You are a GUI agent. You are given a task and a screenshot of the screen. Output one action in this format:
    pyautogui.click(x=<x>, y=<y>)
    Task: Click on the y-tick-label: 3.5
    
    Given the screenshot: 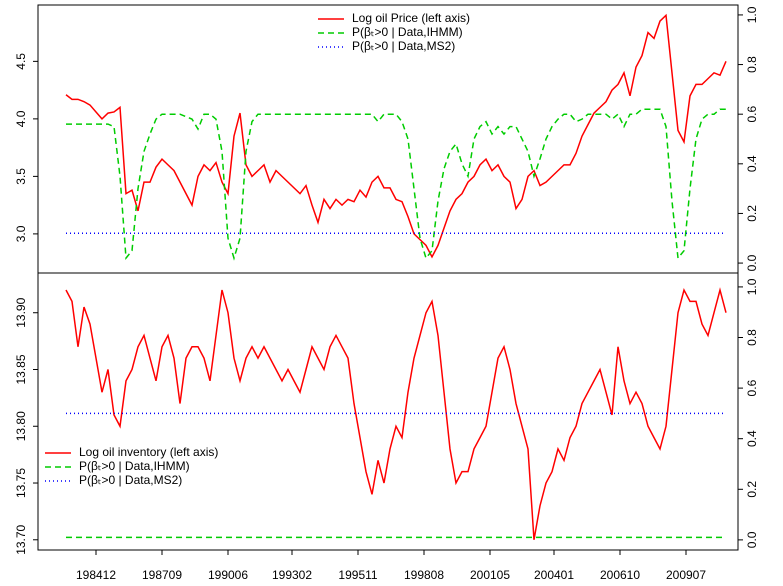 What is the action you would take?
    pyautogui.click(x=21, y=176)
    